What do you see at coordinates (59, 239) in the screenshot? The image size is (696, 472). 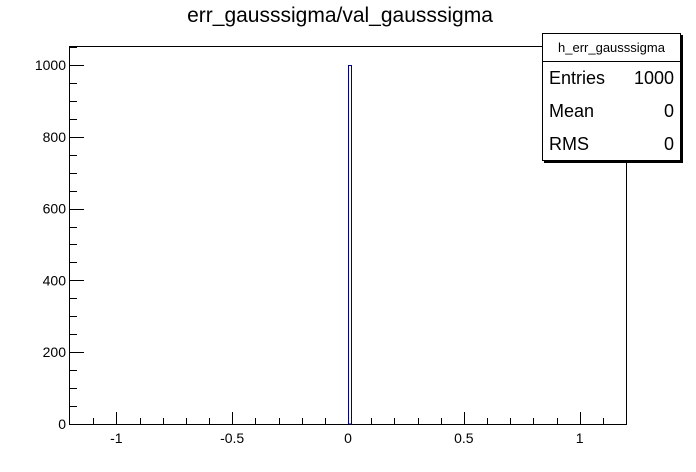 I see `y-axis: 0 200 400 600 800 1000` at bounding box center [59, 239].